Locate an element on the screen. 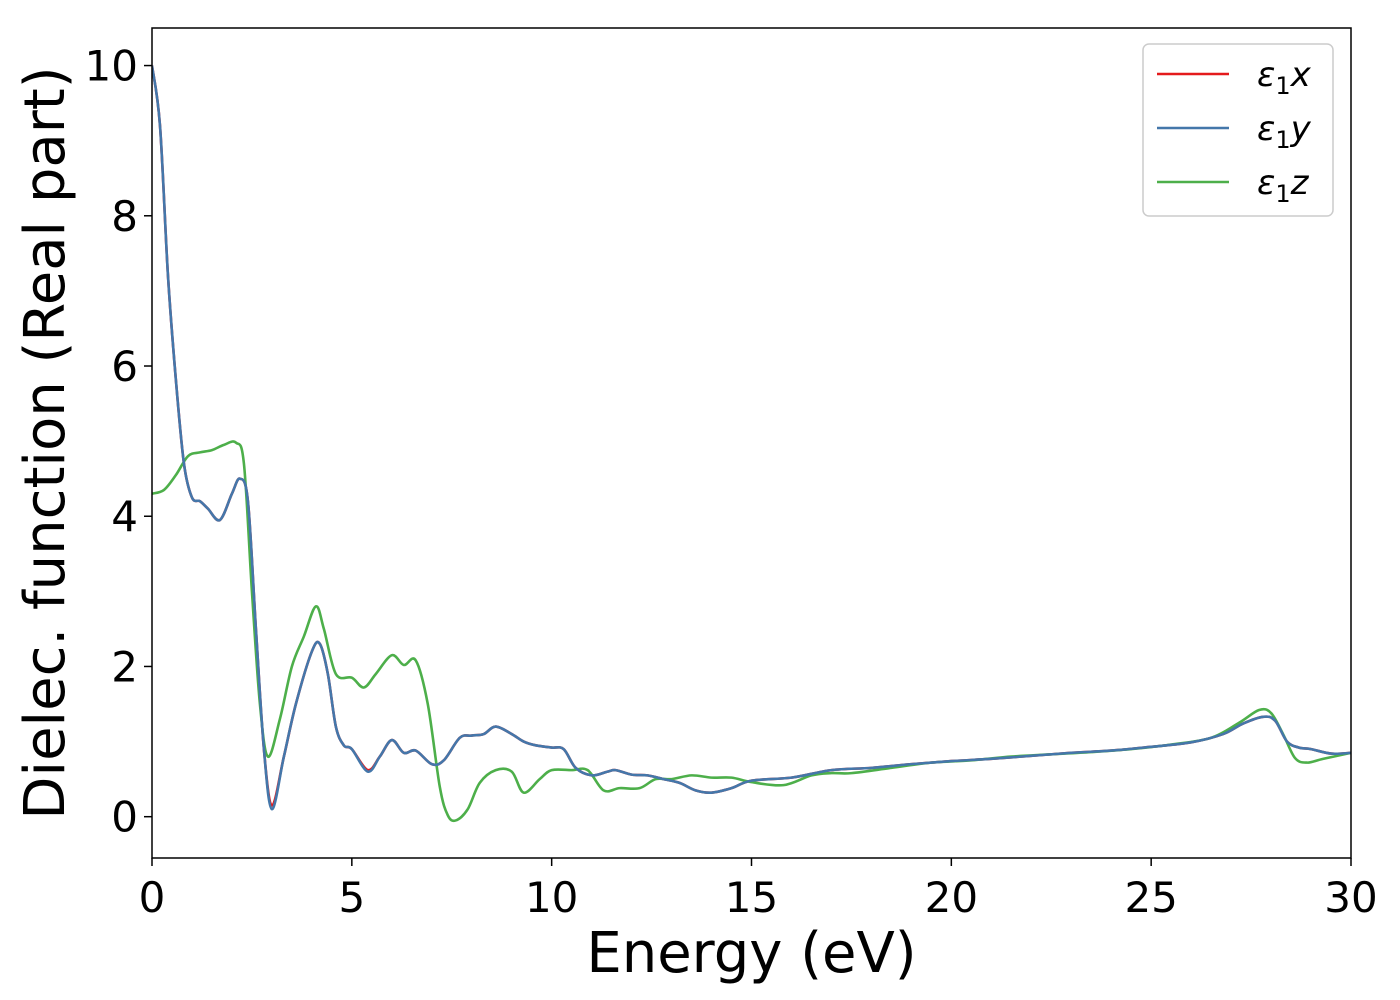 This screenshot has height=1000, width=1400. x-tick-label: 15 is located at coordinates (751, 897).